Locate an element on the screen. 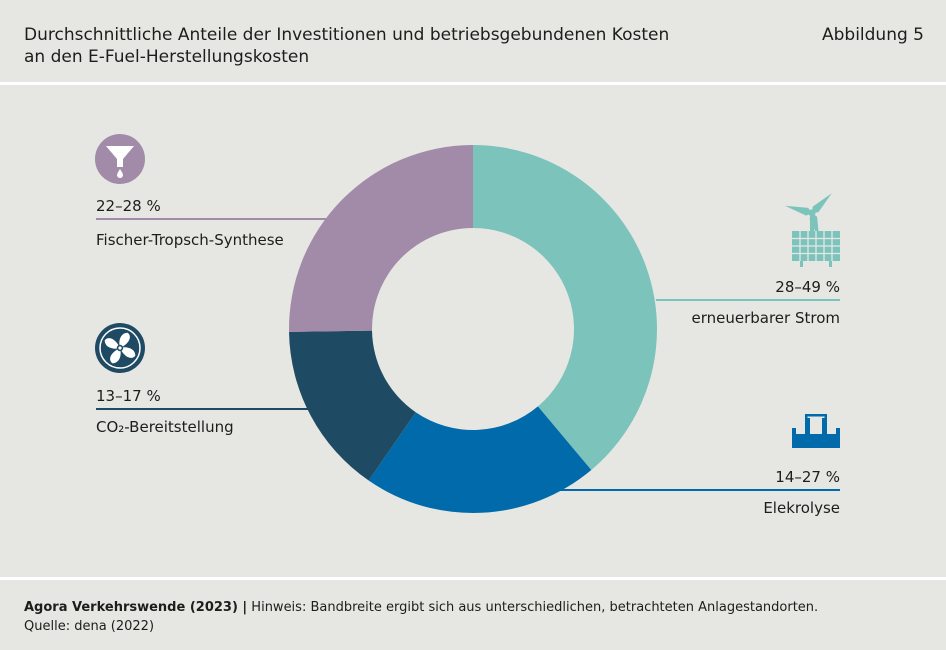  range-label-elektrolyse: 14–27 % is located at coordinates (807, 477).